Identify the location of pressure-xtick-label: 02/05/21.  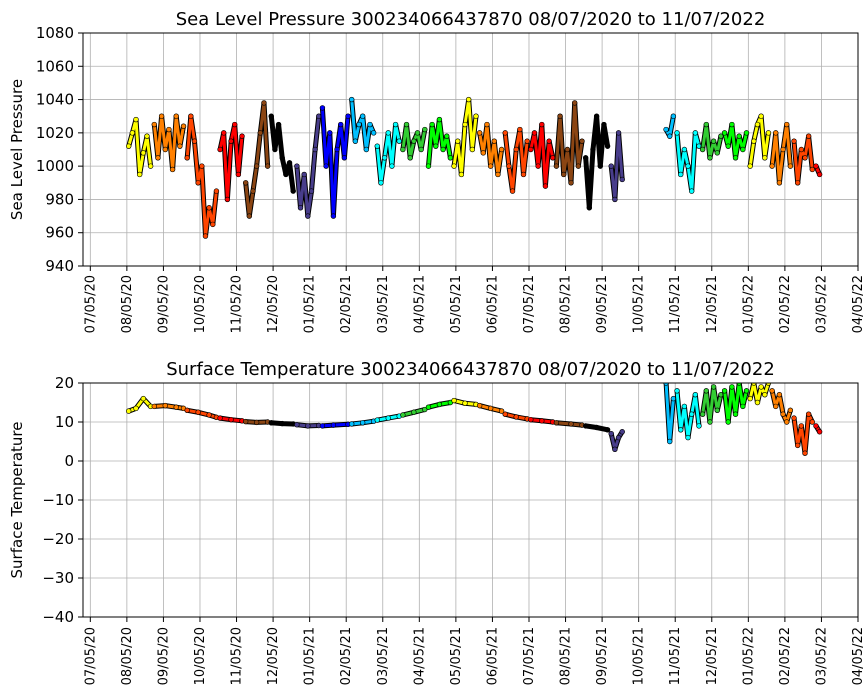
(346, 304).